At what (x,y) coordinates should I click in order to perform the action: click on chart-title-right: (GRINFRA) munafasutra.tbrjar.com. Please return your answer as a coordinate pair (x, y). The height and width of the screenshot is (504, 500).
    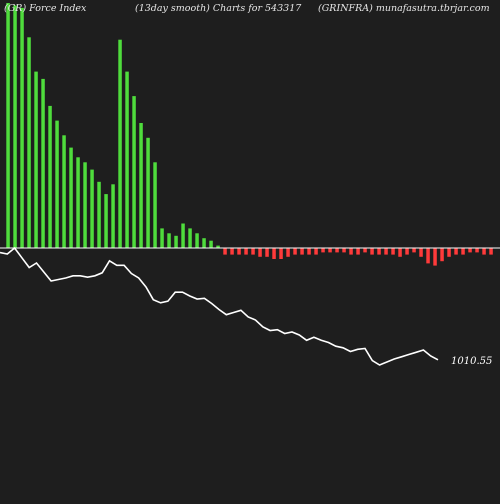
    Looking at the image, I should click on (404, 8).